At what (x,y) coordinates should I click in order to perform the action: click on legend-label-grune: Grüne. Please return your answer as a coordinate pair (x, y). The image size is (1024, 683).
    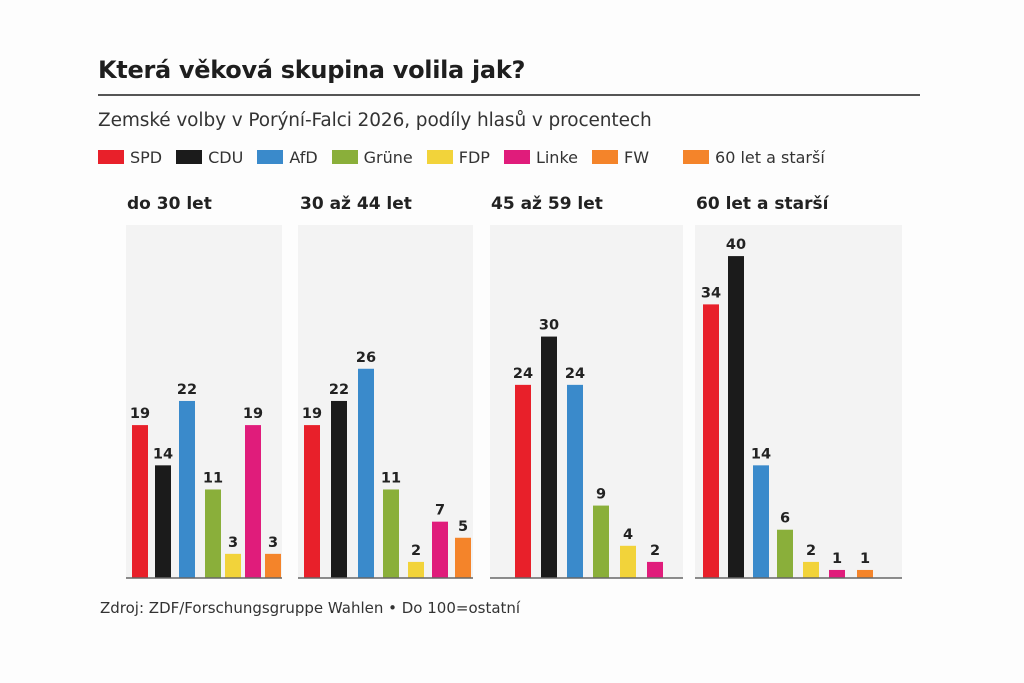
    Looking at the image, I should click on (388, 157).